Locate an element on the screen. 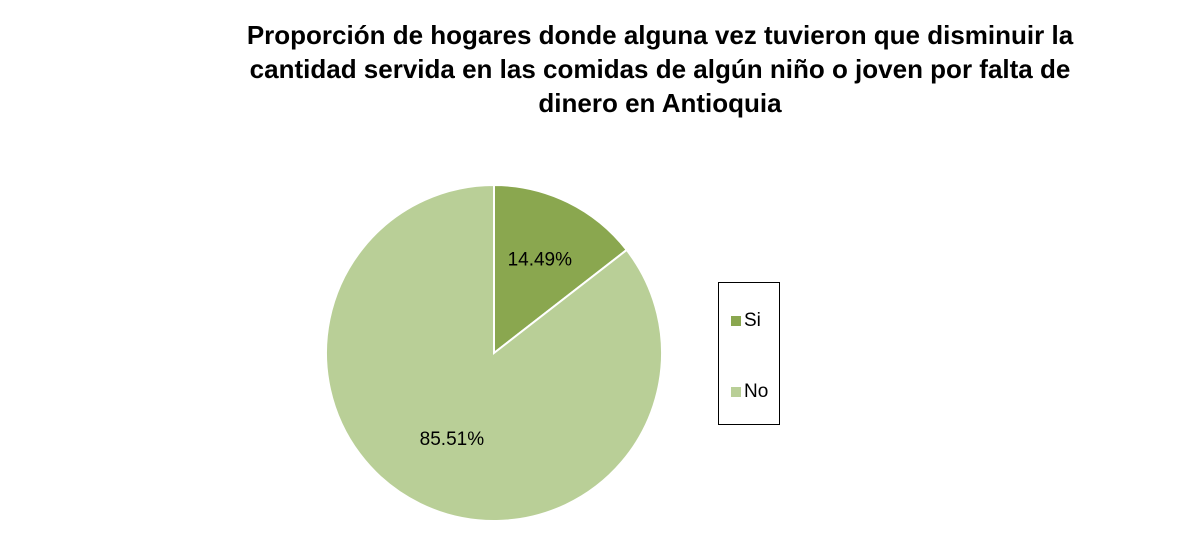 Image resolution: width=1202 pixels, height=543 pixels. legend-item-si: Si is located at coordinates (746, 321).